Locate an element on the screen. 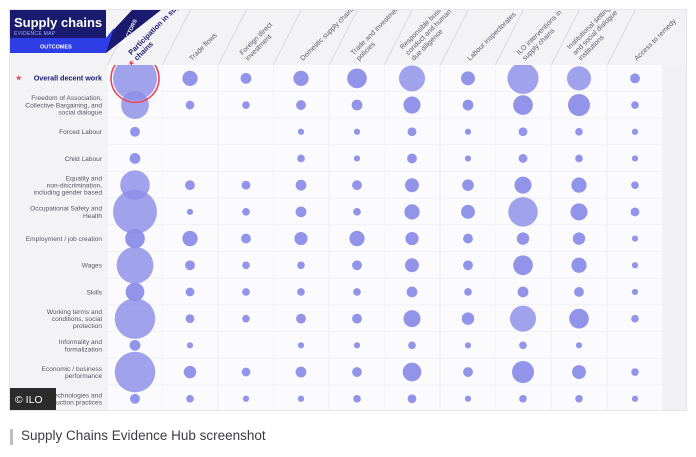 This screenshot has width=696, height=457. copyright-badge is located at coordinates (33, 399).